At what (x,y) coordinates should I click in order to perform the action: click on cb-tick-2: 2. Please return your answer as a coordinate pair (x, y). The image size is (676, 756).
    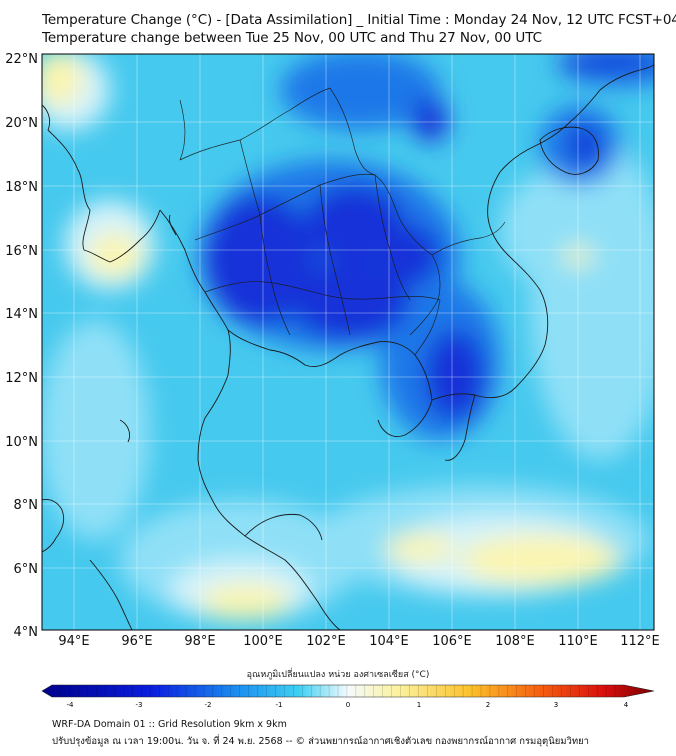
    Looking at the image, I should click on (488, 705).